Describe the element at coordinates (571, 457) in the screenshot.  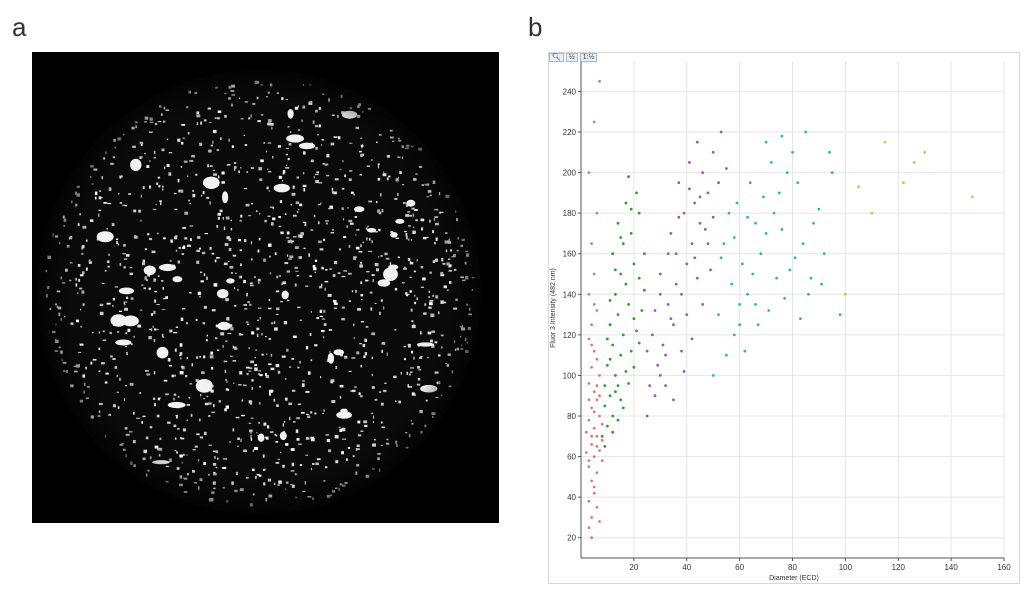
I see `y-tick-label: 60` at that location.